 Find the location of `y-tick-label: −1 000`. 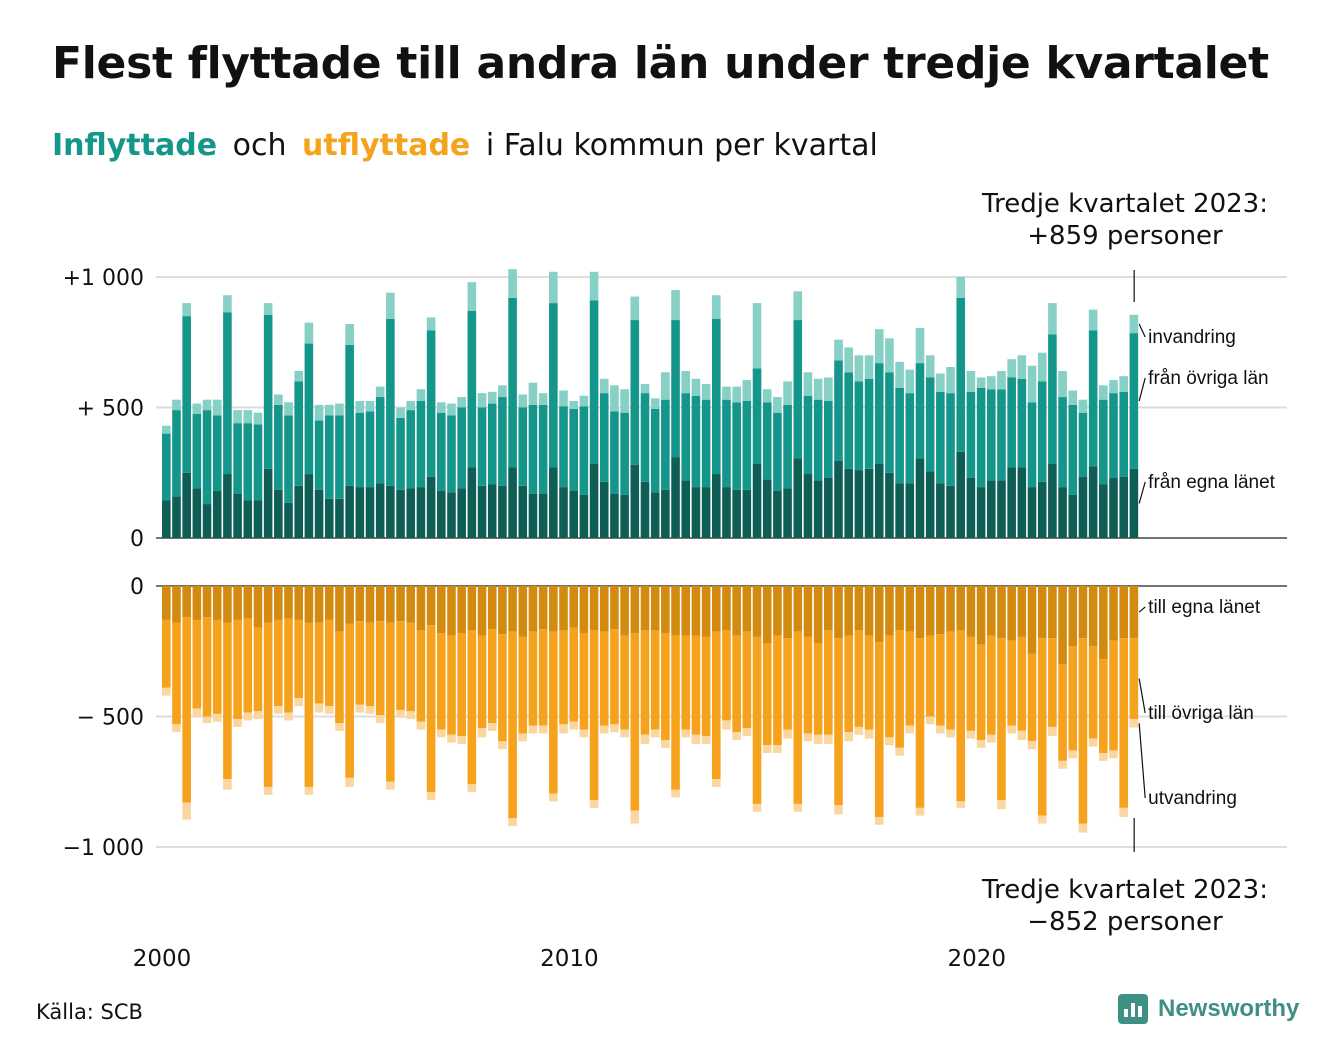

y-tick-label: −1 000 is located at coordinates (103, 848).